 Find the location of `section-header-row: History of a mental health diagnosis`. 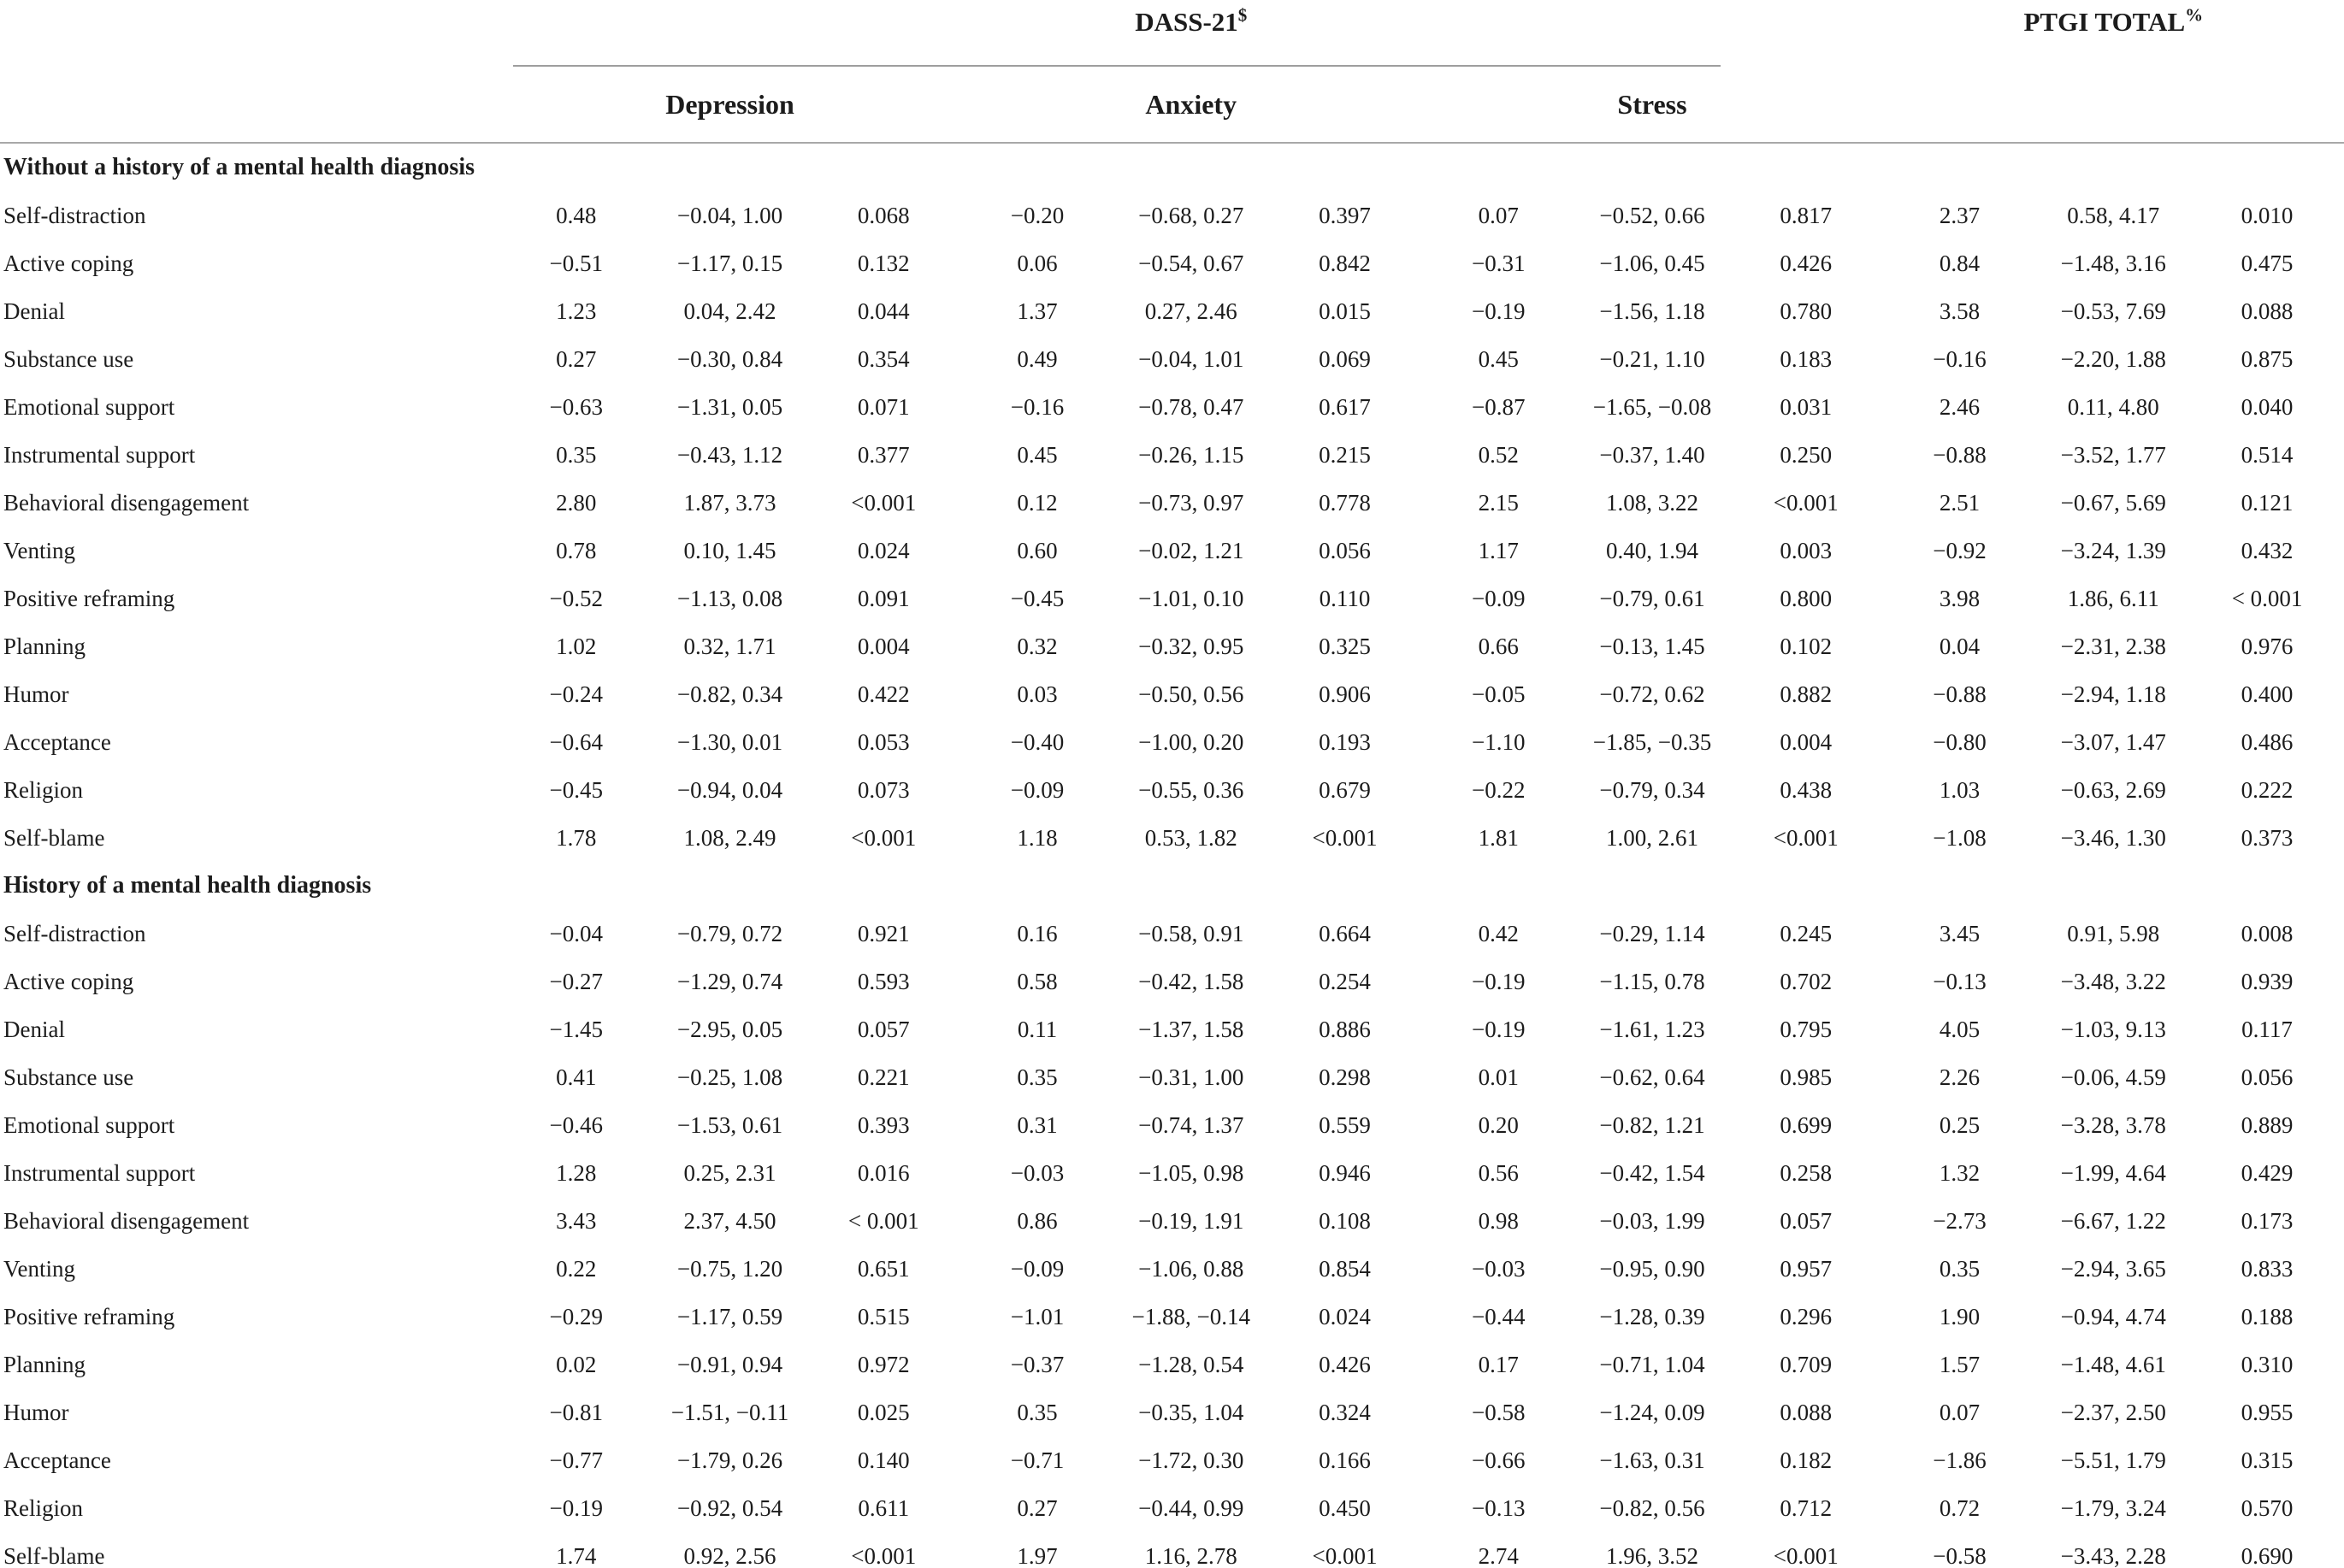

section-header-row: History of a mental health diagnosis is located at coordinates (1172, 886).